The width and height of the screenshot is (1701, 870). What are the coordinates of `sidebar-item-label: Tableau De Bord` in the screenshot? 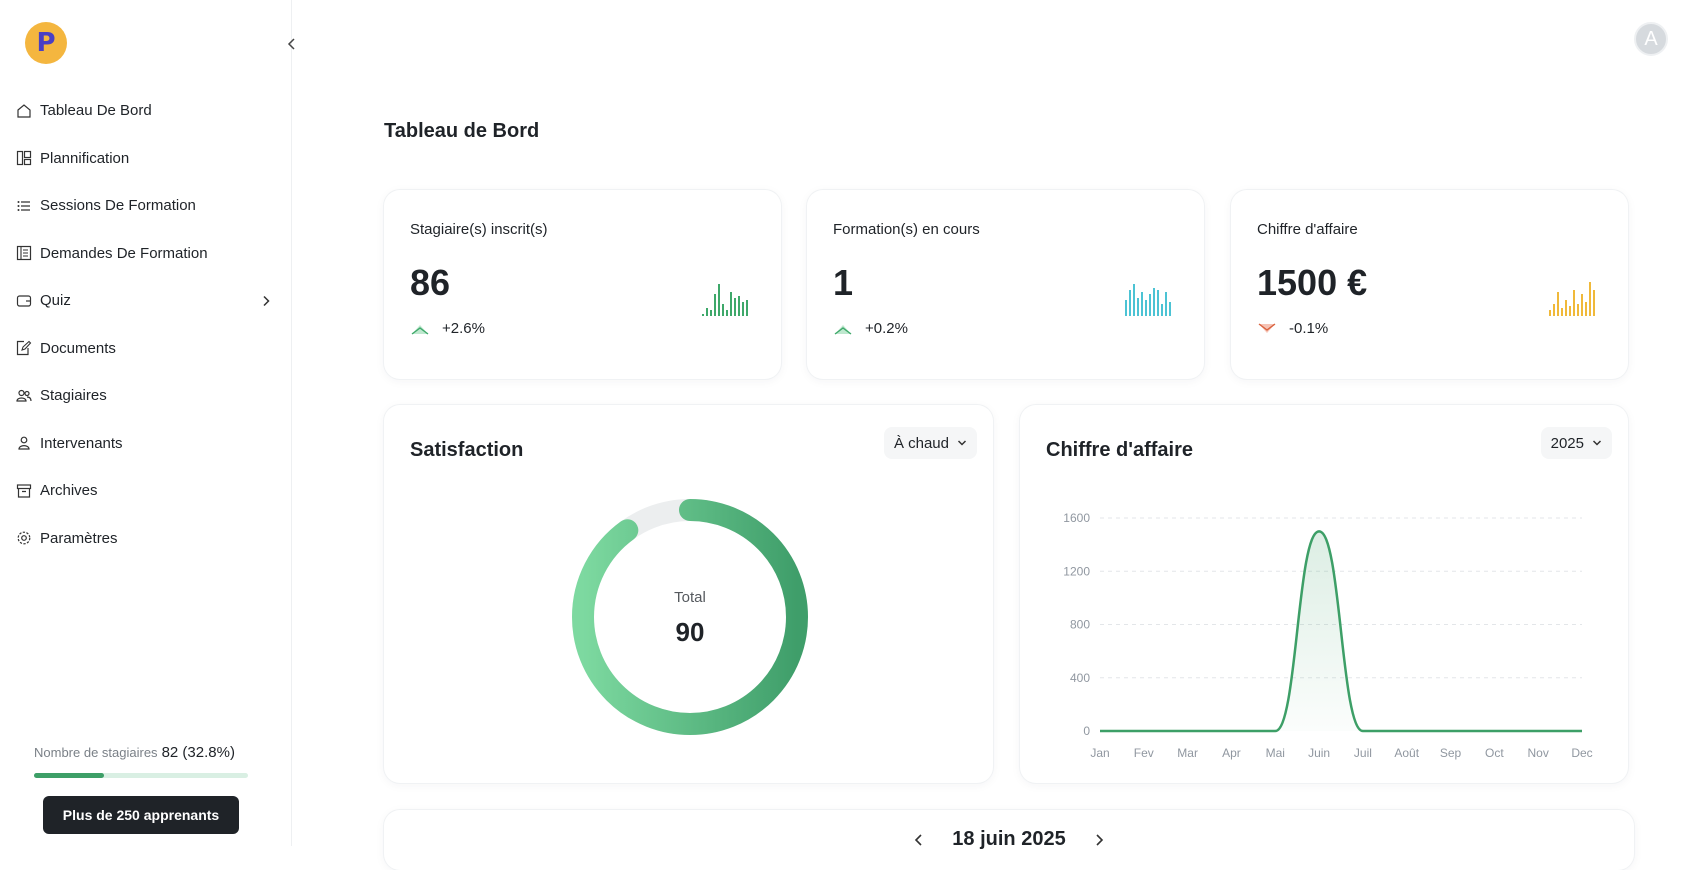 It's located at (96, 111).